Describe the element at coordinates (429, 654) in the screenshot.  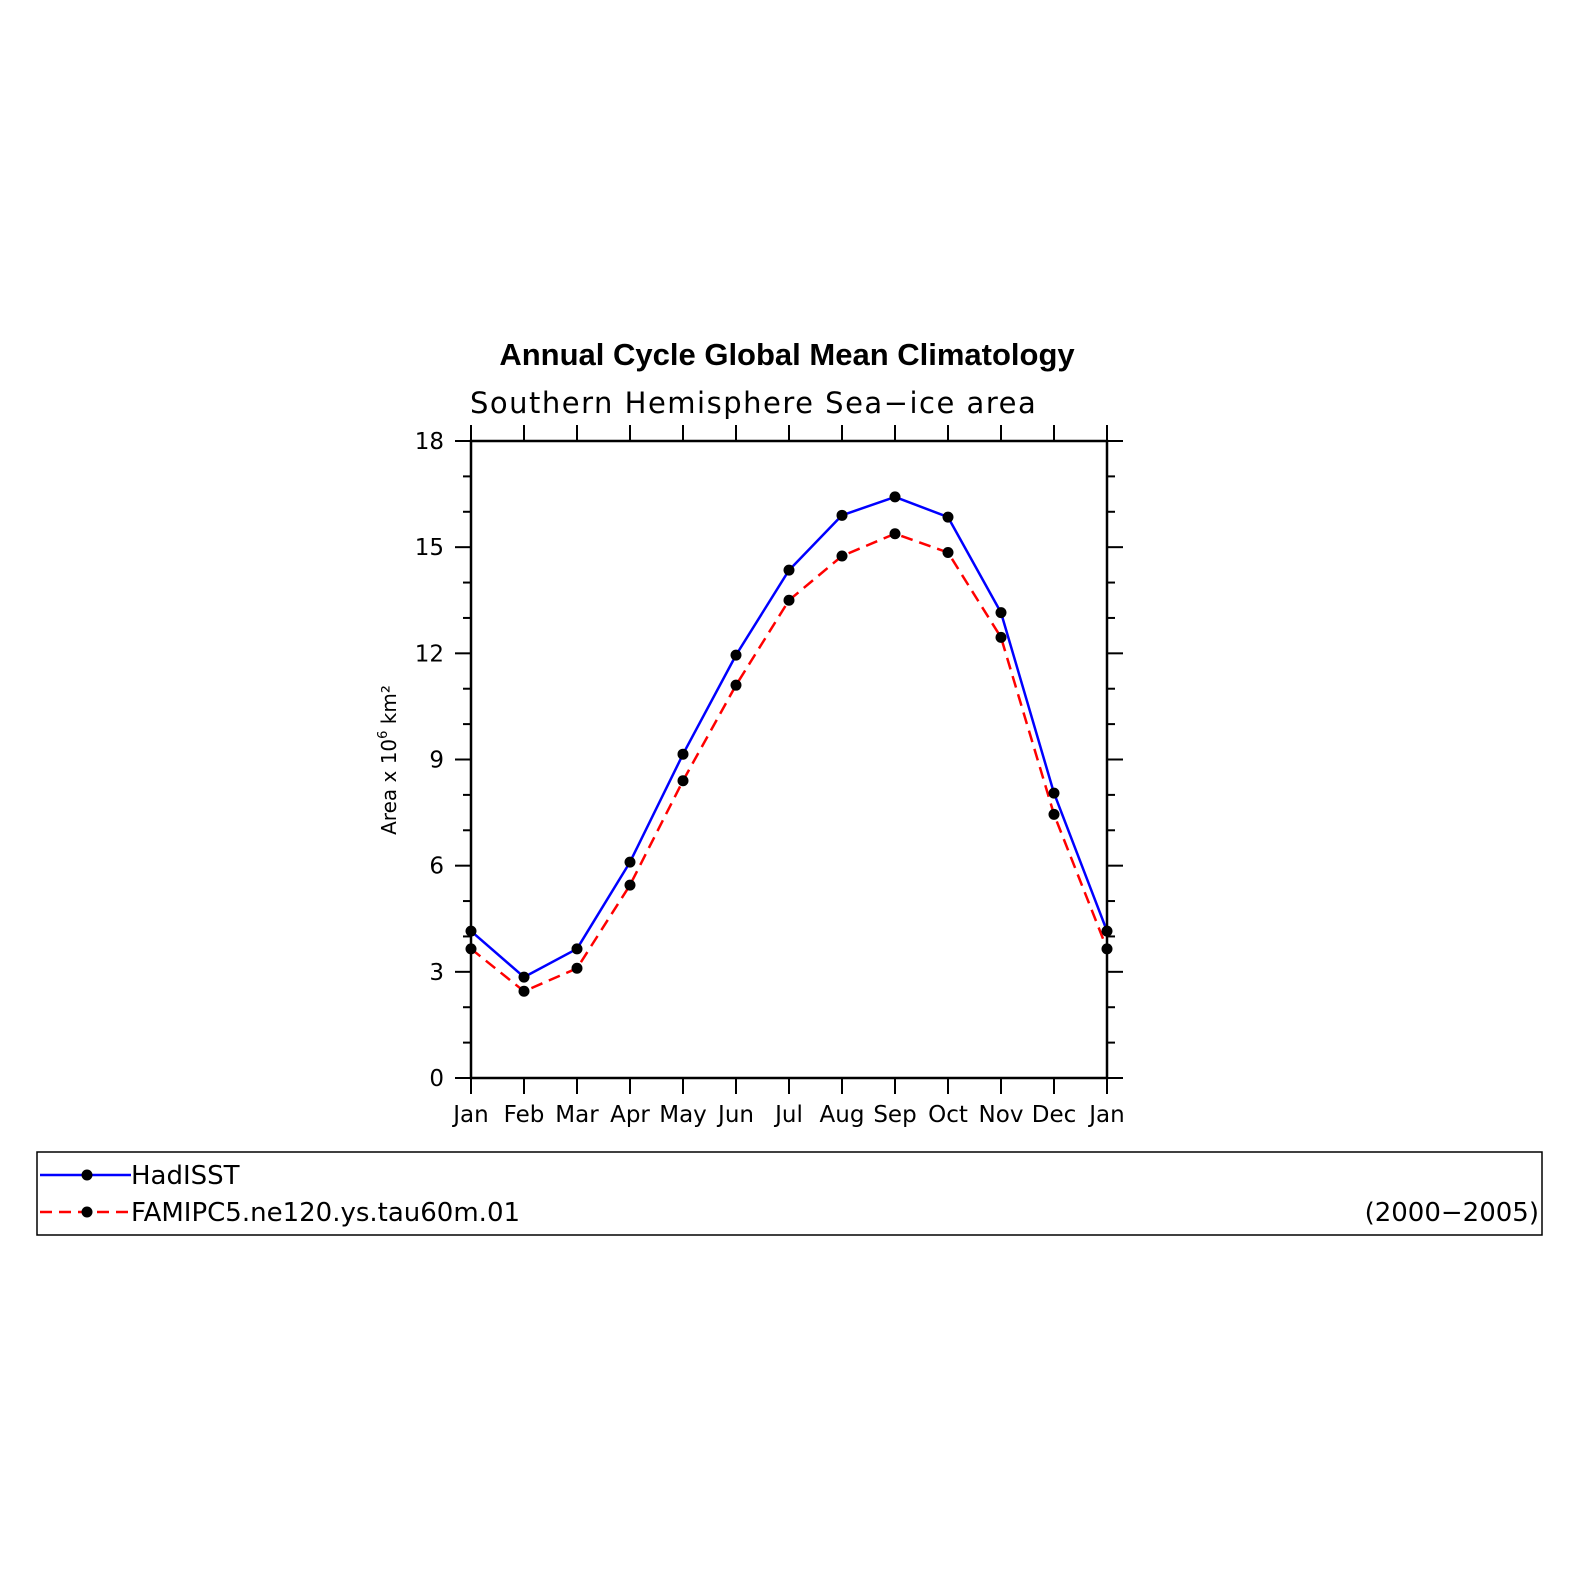
I see `y-tick-label: 12` at that location.